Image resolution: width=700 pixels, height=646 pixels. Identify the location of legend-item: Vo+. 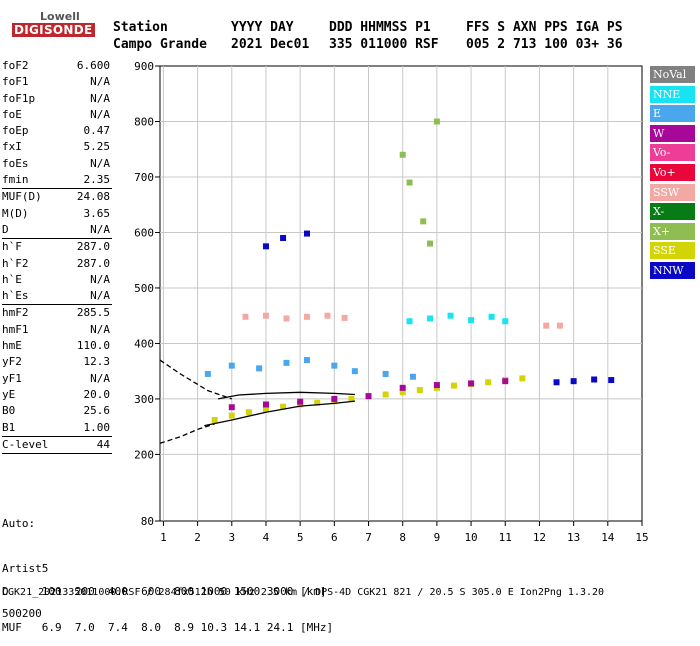
(672, 172).